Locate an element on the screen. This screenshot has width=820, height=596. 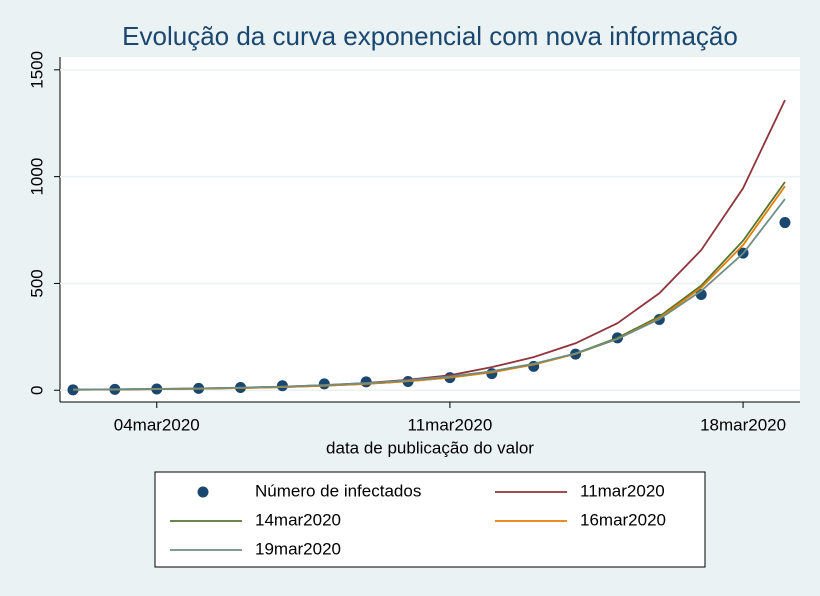
y-tick-label: 0 is located at coordinates (36, 390).